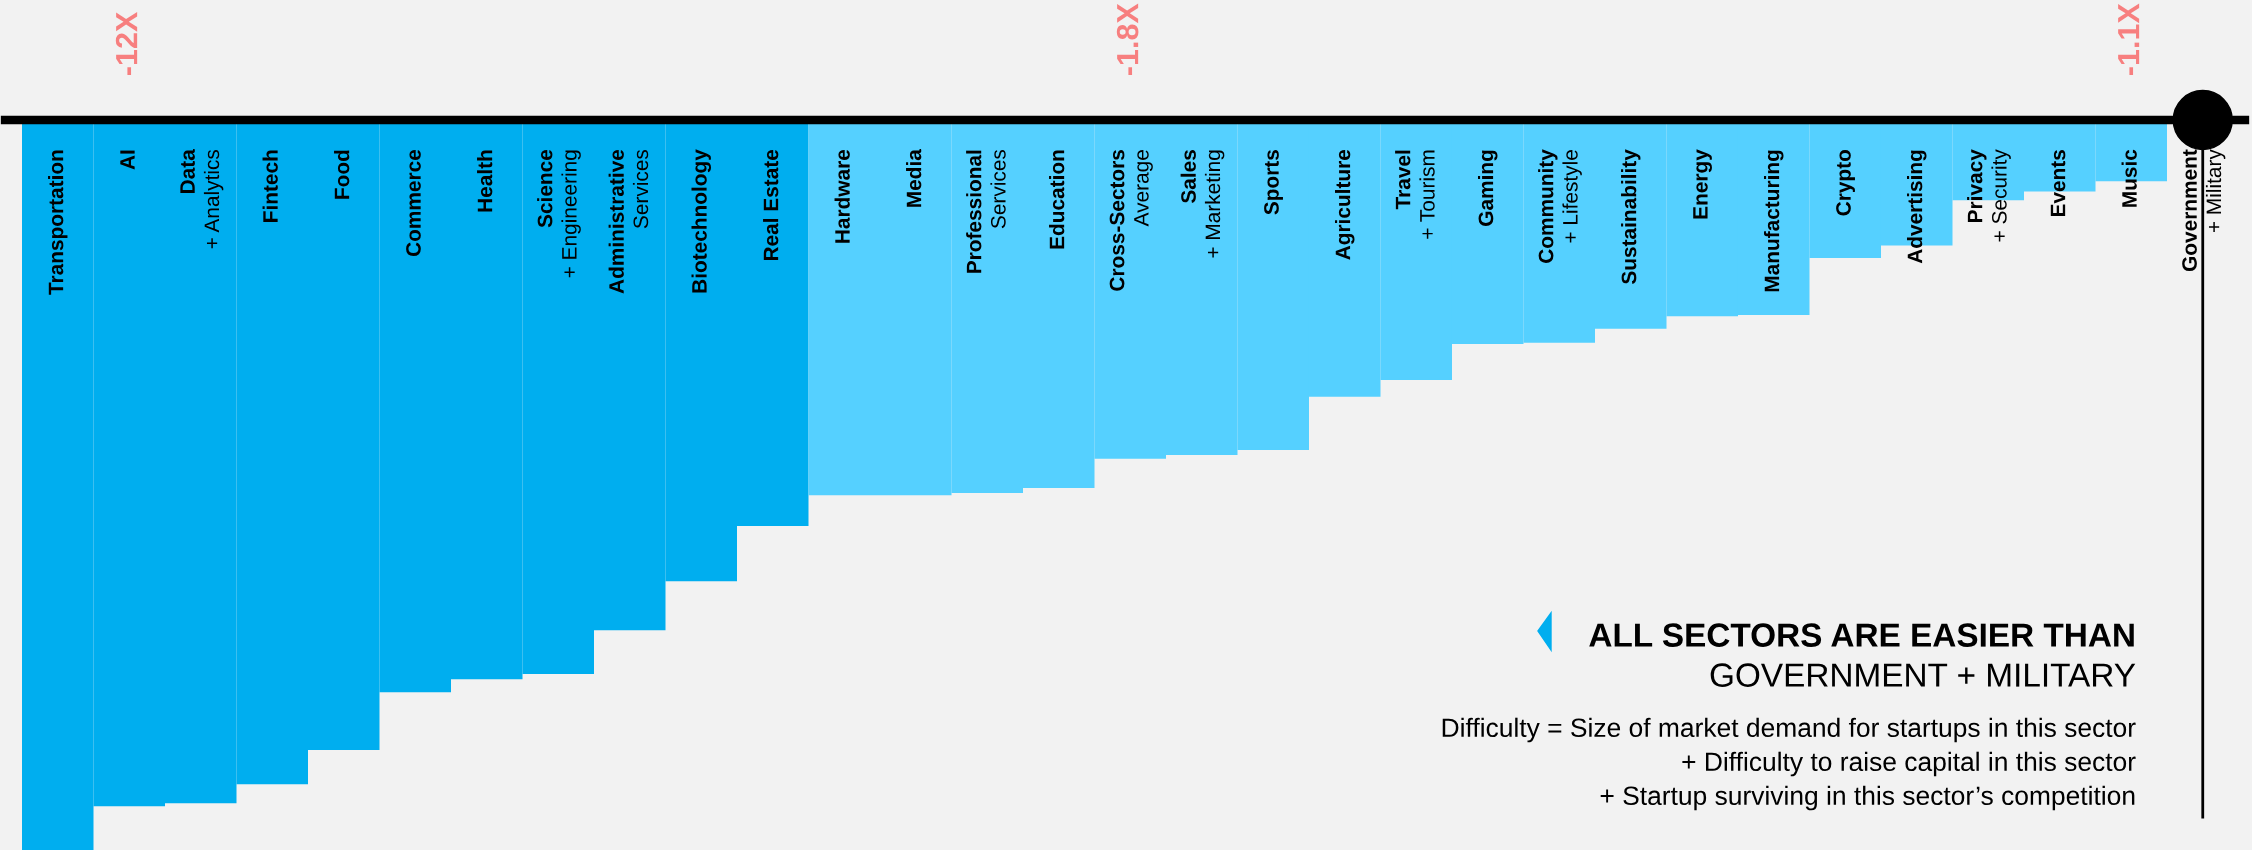  Describe the element at coordinates (1344, 204) in the screenshot. I see `x-tick-label: Agriculture` at that location.